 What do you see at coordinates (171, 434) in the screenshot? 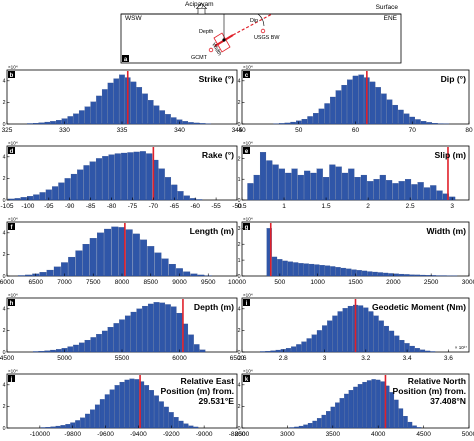
I see `x-tick-label: -9200` at bounding box center [171, 434].